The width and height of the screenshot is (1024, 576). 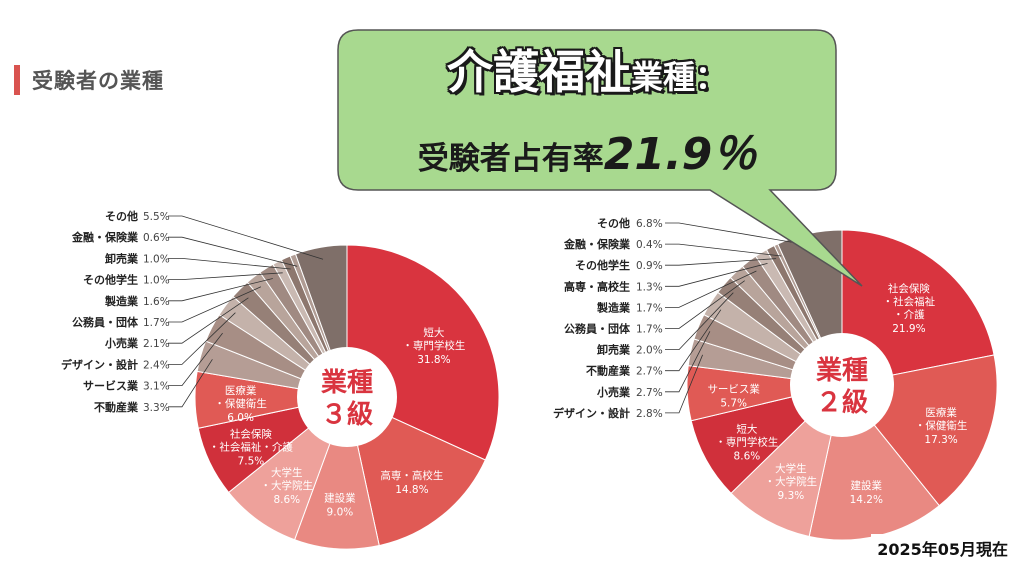 I want to click on slice-value-label: 7.5%, so click(x=251, y=462).